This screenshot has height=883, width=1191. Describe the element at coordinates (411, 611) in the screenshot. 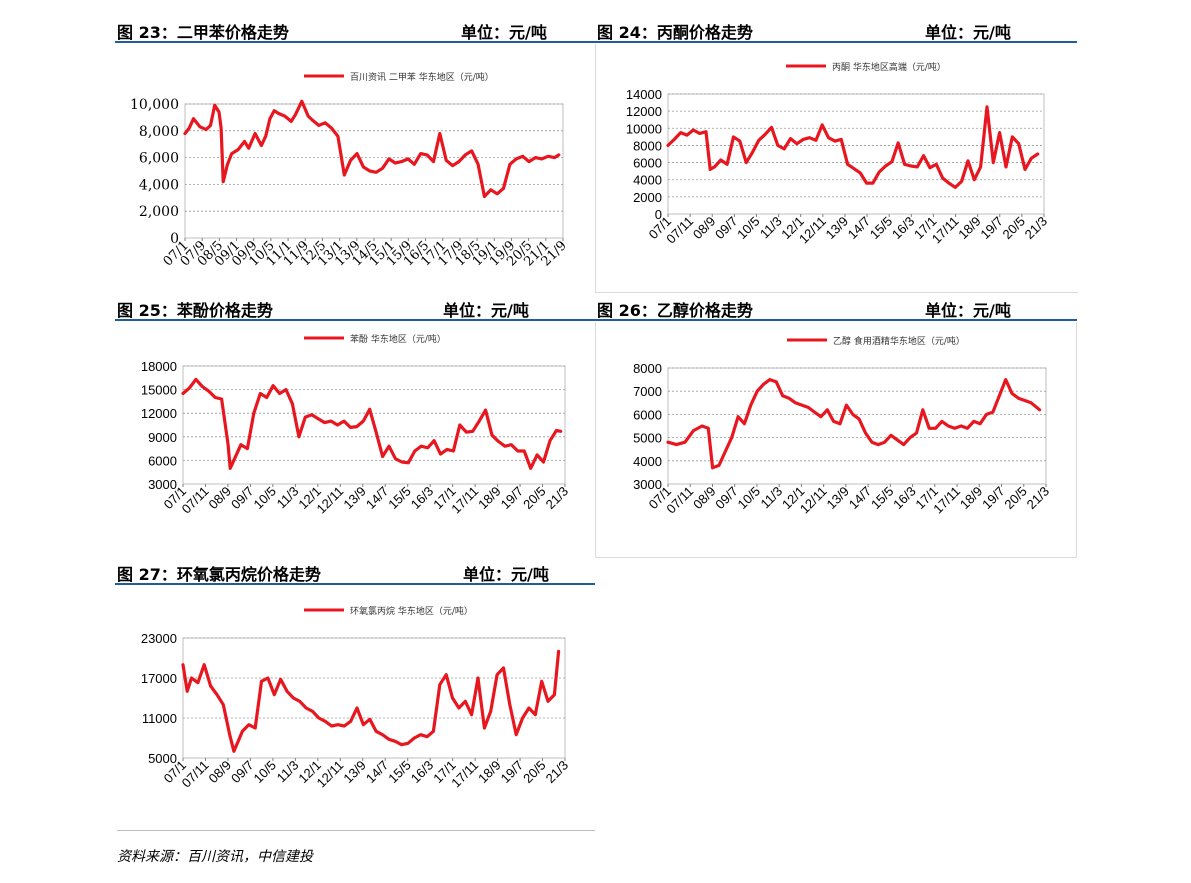

I see `legend-label: 环氧氯丙烷 华东地区（元/吨）` at that location.